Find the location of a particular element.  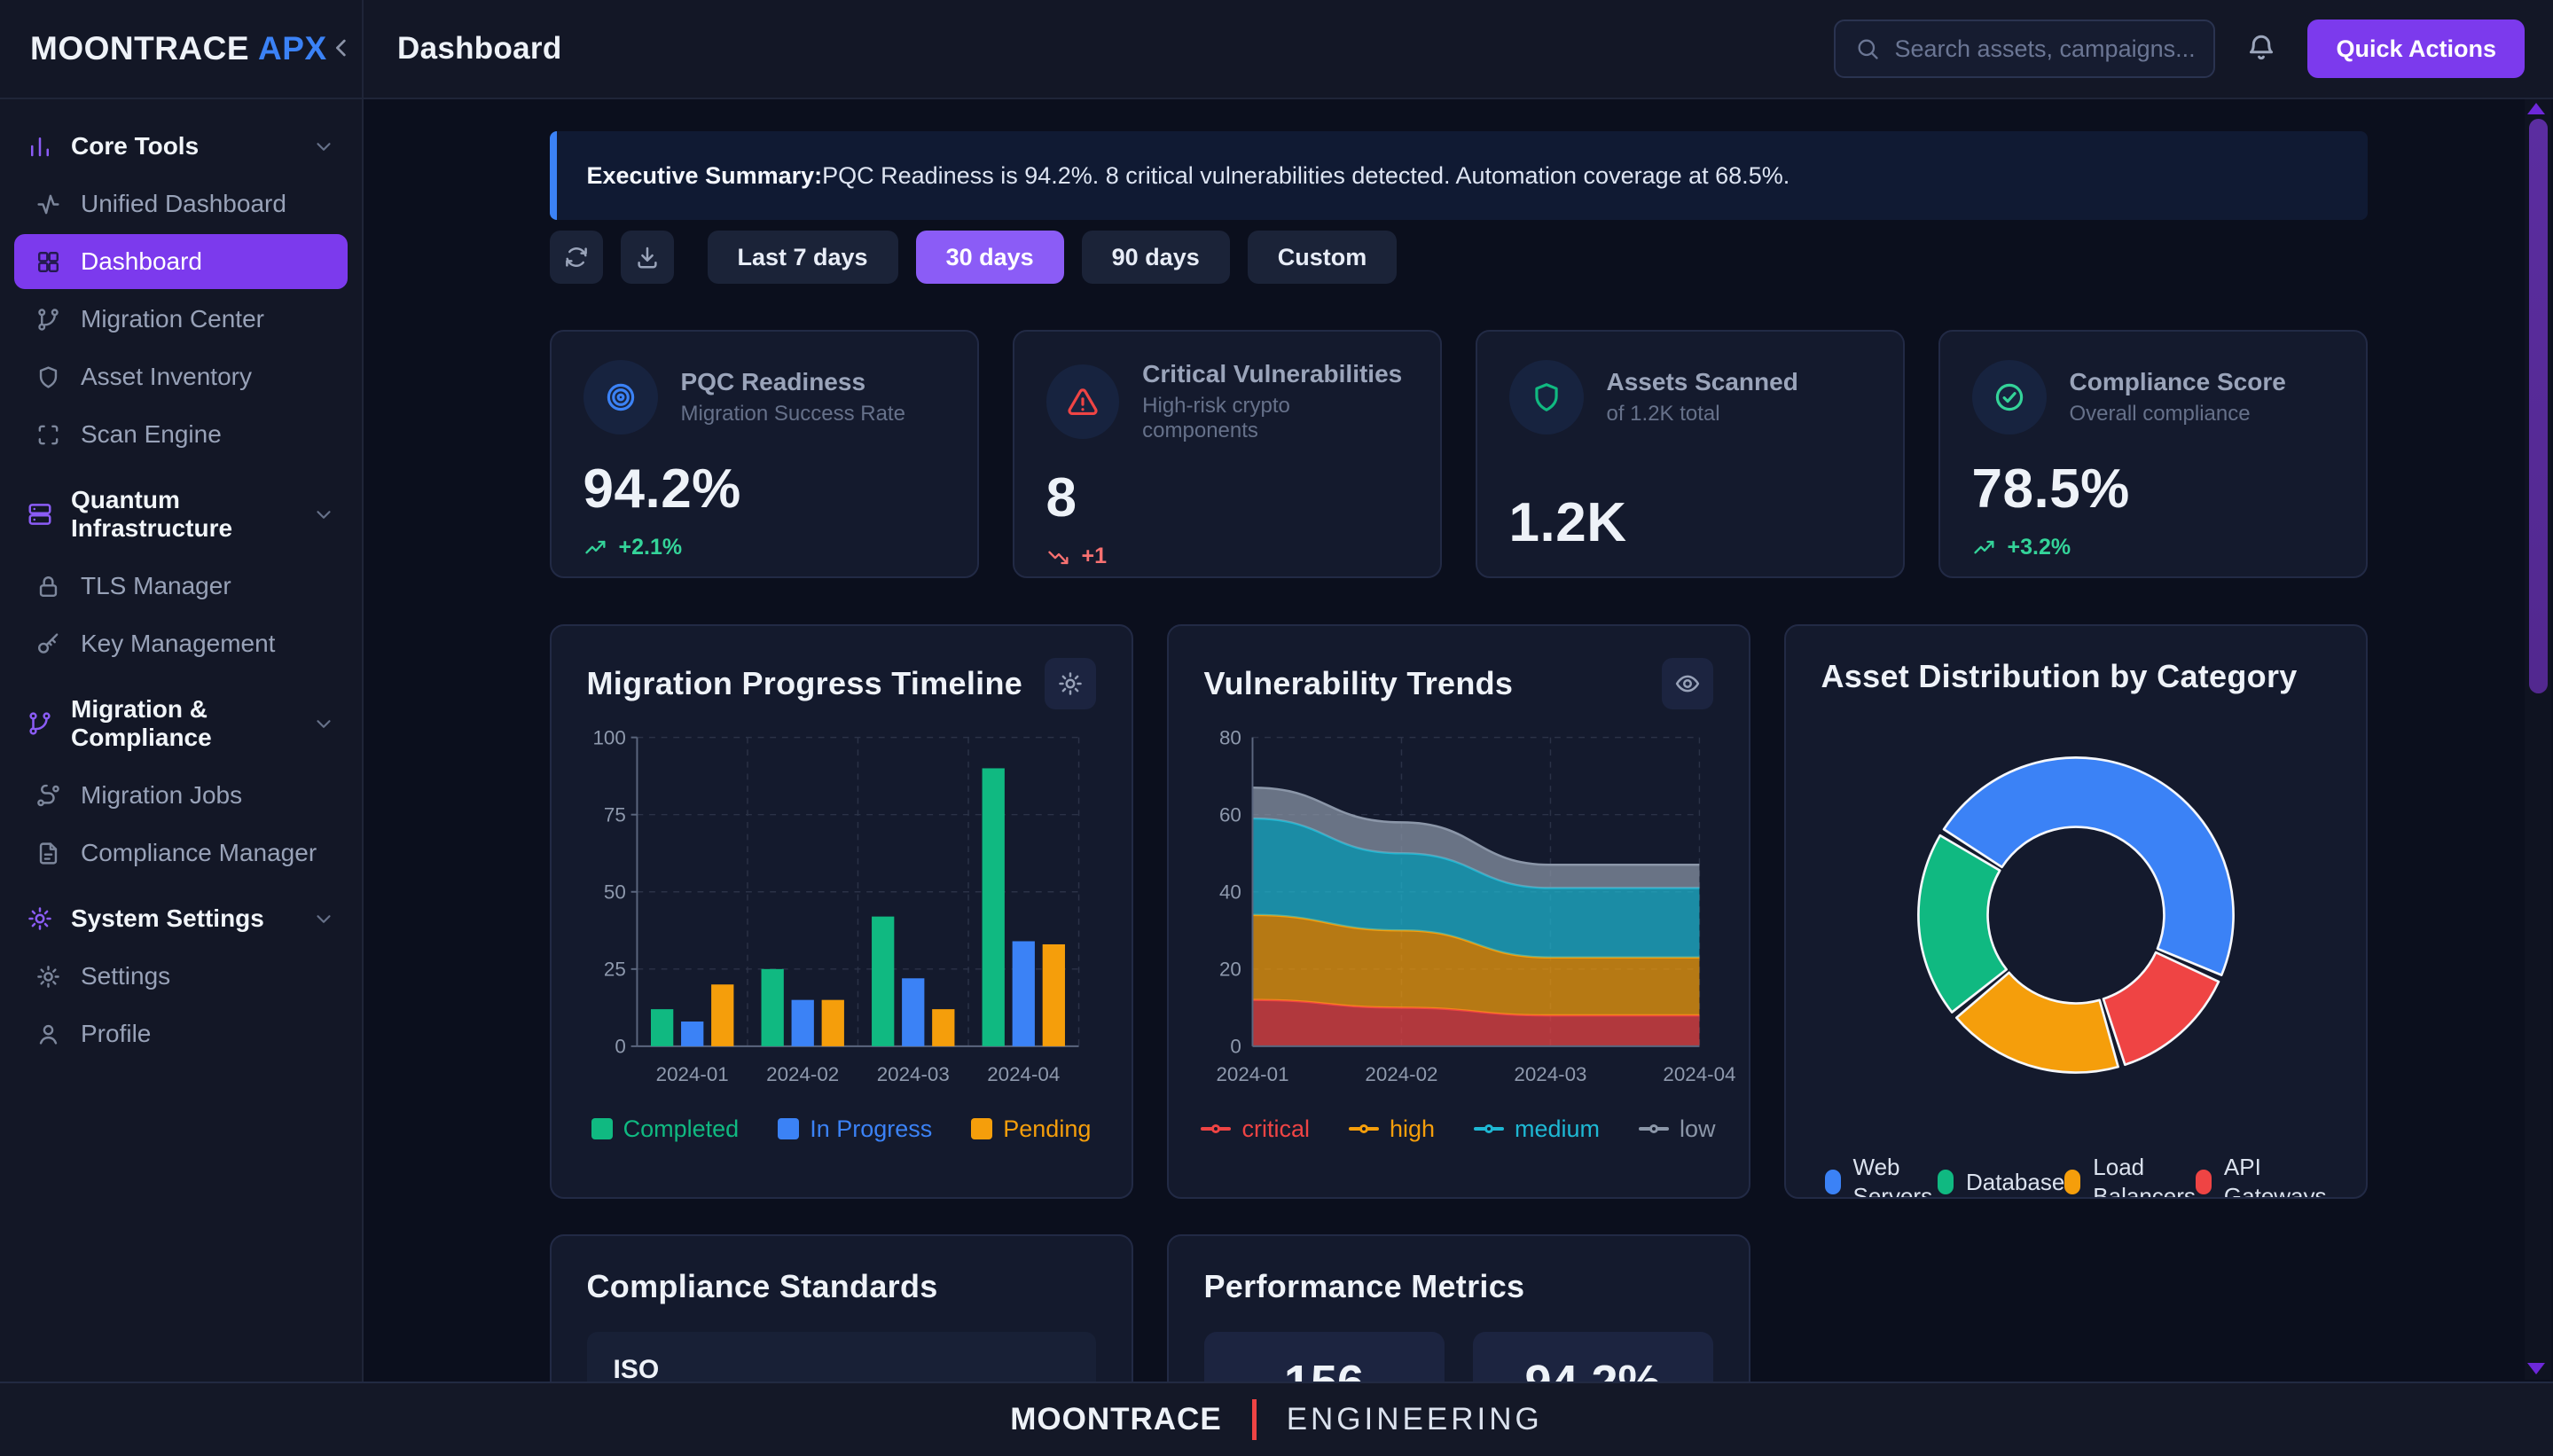

sidebar-item-key-management: Key Management is located at coordinates (181, 643).